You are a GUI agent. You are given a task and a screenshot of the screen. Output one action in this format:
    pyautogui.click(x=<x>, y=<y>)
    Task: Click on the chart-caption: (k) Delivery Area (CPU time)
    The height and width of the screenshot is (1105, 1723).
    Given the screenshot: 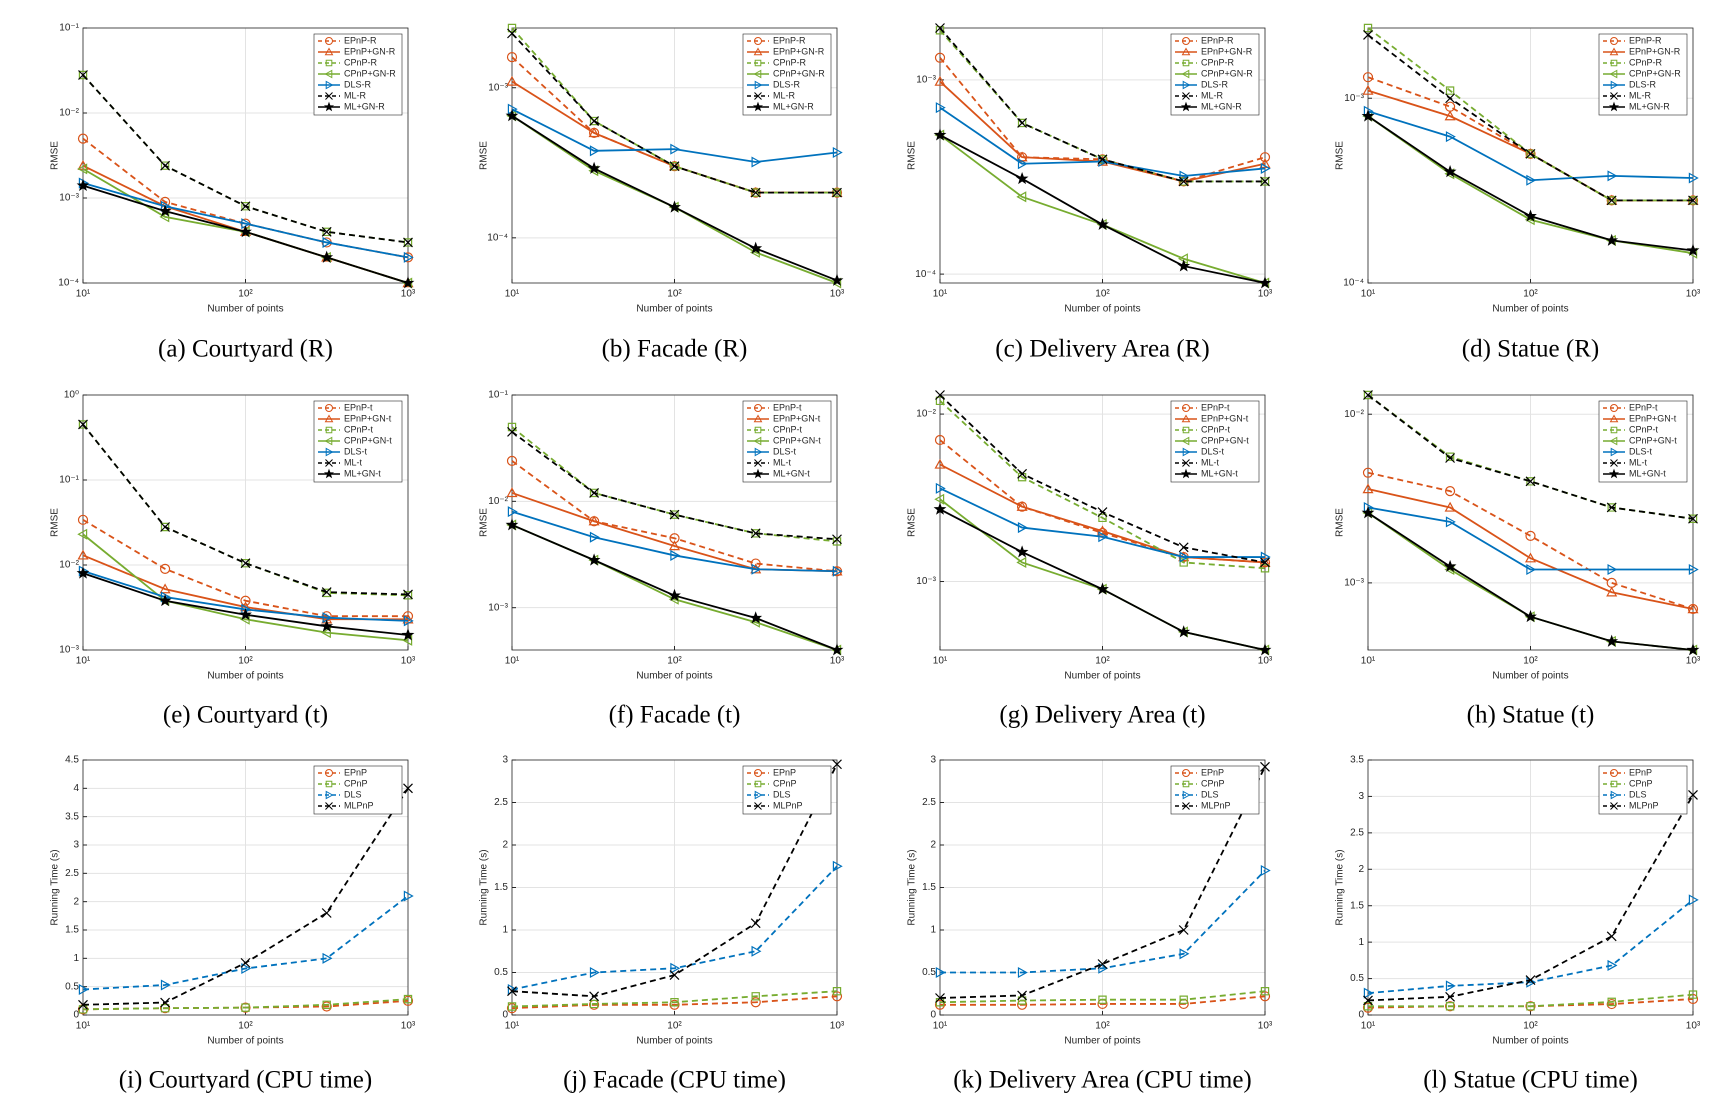 What is the action you would take?
    pyautogui.click(x=1102, y=1080)
    